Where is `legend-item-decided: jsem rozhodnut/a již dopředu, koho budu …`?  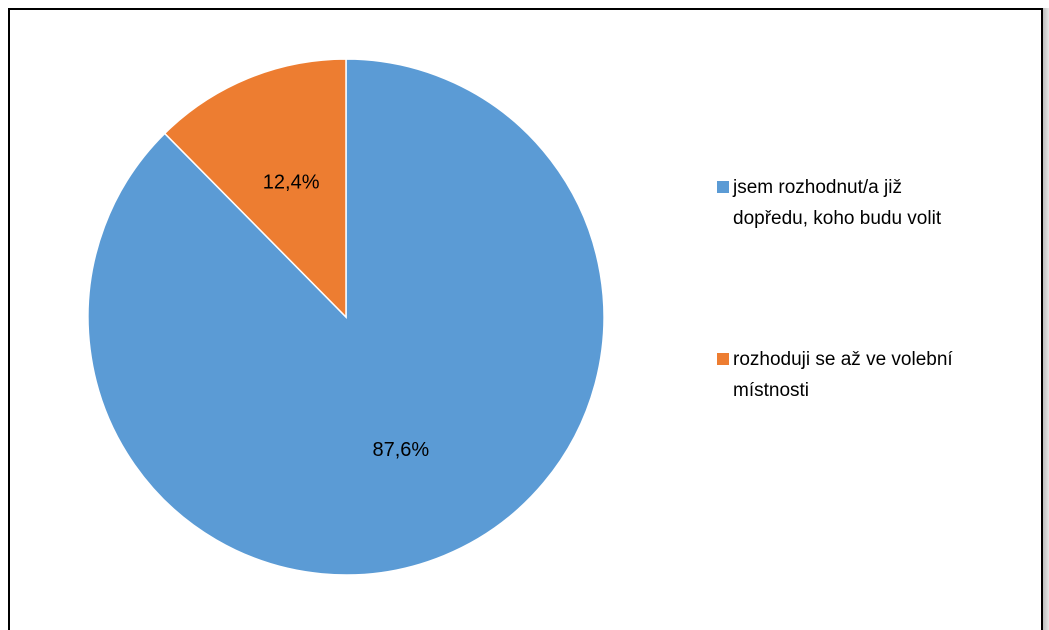
legend-item-decided: jsem rozhodnut/a již dopředu, koho budu … is located at coordinates (877, 203).